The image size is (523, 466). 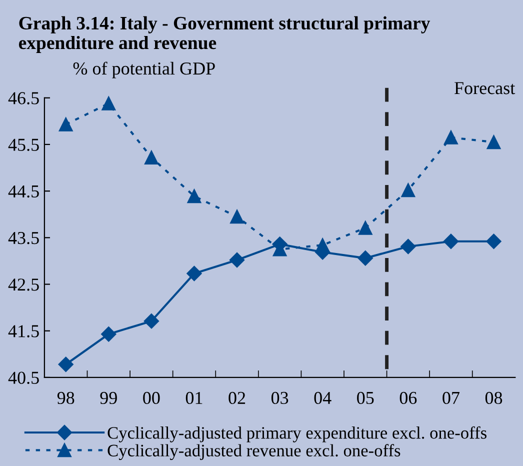 I want to click on x-tick-label: 06, so click(x=408, y=398).